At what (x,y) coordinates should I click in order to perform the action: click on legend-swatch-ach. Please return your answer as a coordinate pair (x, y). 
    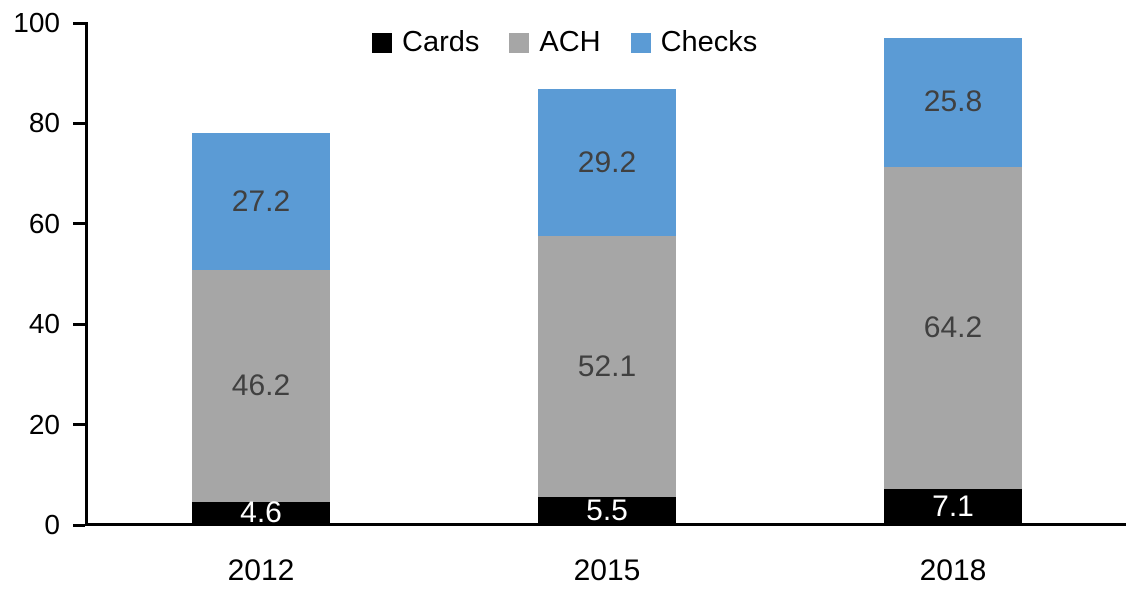
    Looking at the image, I should click on (519, 42).